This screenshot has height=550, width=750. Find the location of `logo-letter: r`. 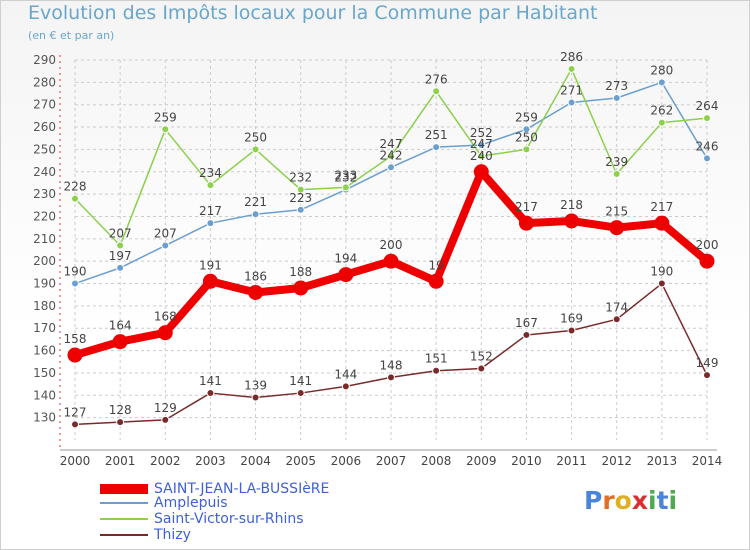

logo-letter: r is located at coordinates (608, 500).